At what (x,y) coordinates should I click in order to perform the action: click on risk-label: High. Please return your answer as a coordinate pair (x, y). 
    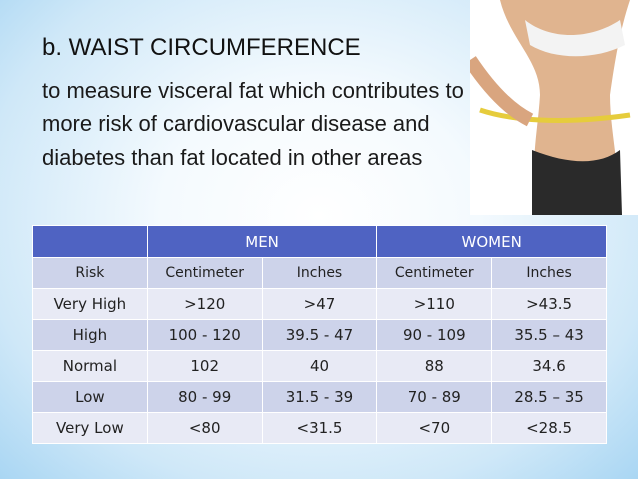
    Looking at the image, I should click on (90, 335).